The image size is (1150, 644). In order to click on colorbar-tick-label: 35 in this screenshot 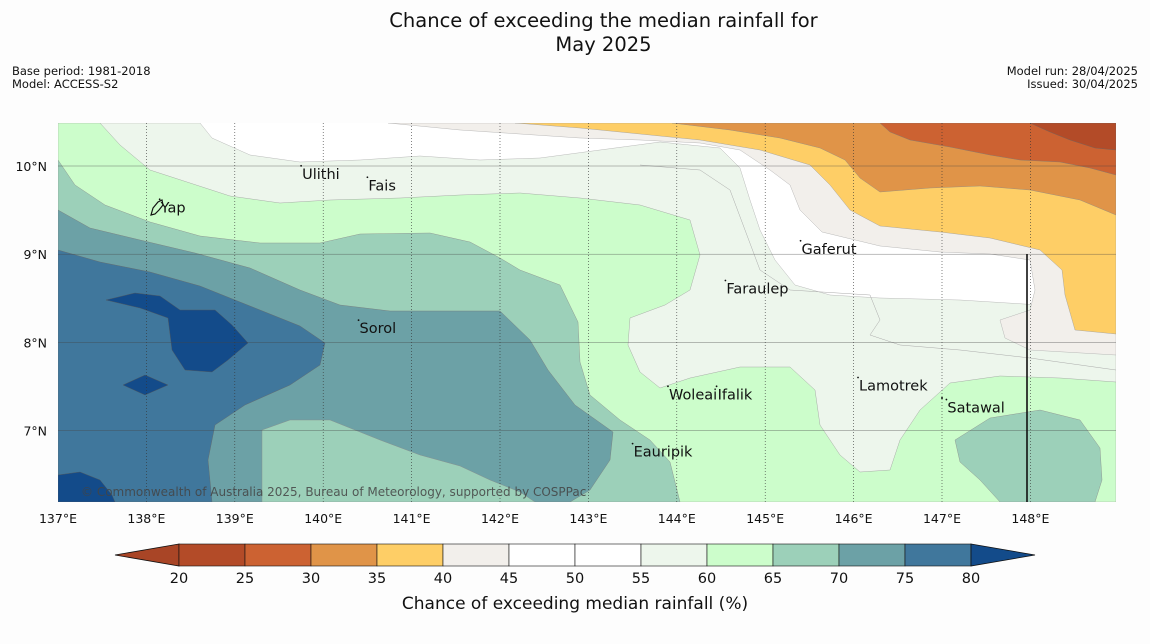, I will do `click(377, 579)`.